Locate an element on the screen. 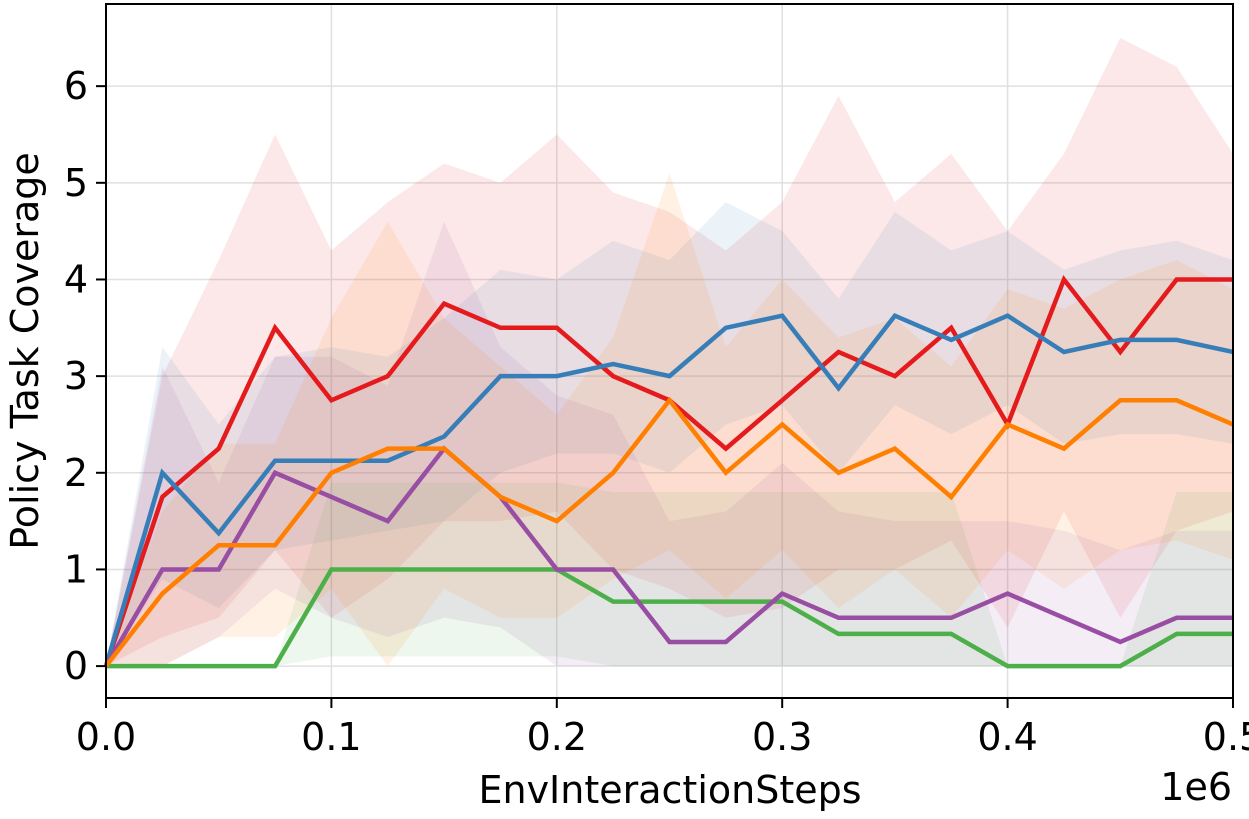 This screenshot has height=819, width=1249. x-ticks: 0.0 0.1 0.2 0.3 0.4 0.5 is located at coordinates (662, 728).